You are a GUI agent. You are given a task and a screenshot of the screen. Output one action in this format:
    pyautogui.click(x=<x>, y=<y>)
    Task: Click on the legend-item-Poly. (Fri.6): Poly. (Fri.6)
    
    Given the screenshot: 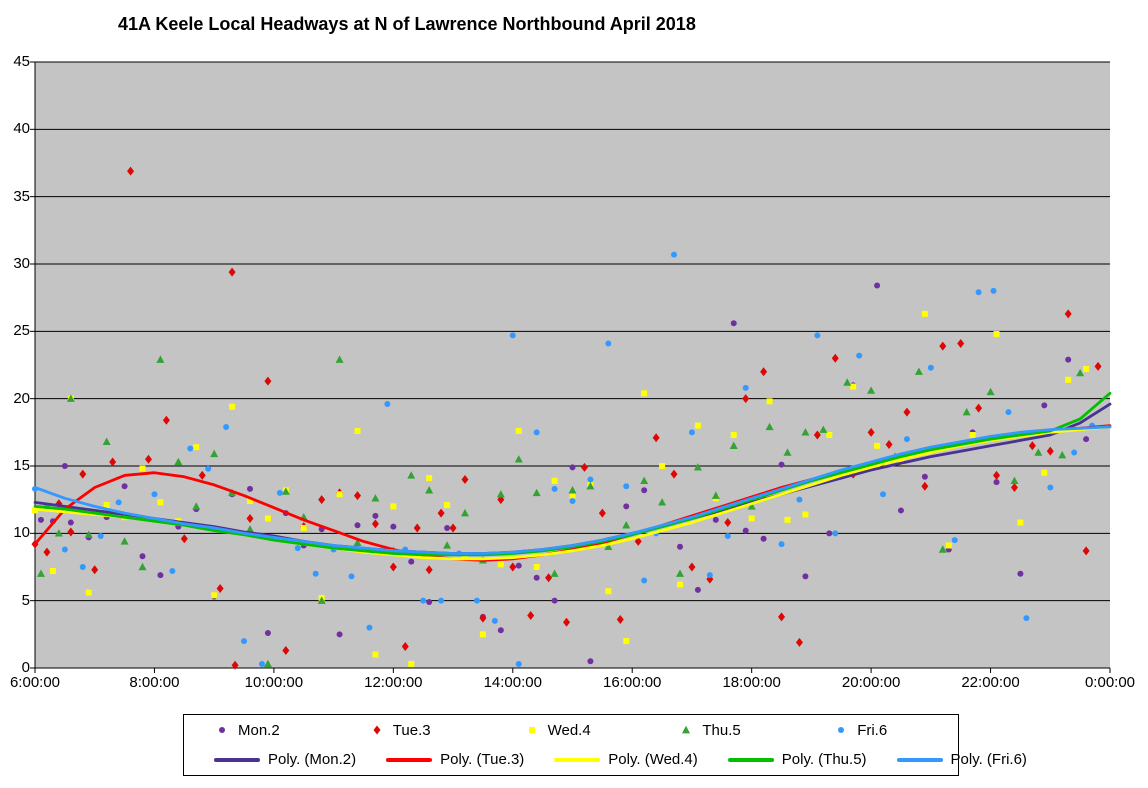 What is the action you would take?
    pyautogui.click(x=947, y=759)
    